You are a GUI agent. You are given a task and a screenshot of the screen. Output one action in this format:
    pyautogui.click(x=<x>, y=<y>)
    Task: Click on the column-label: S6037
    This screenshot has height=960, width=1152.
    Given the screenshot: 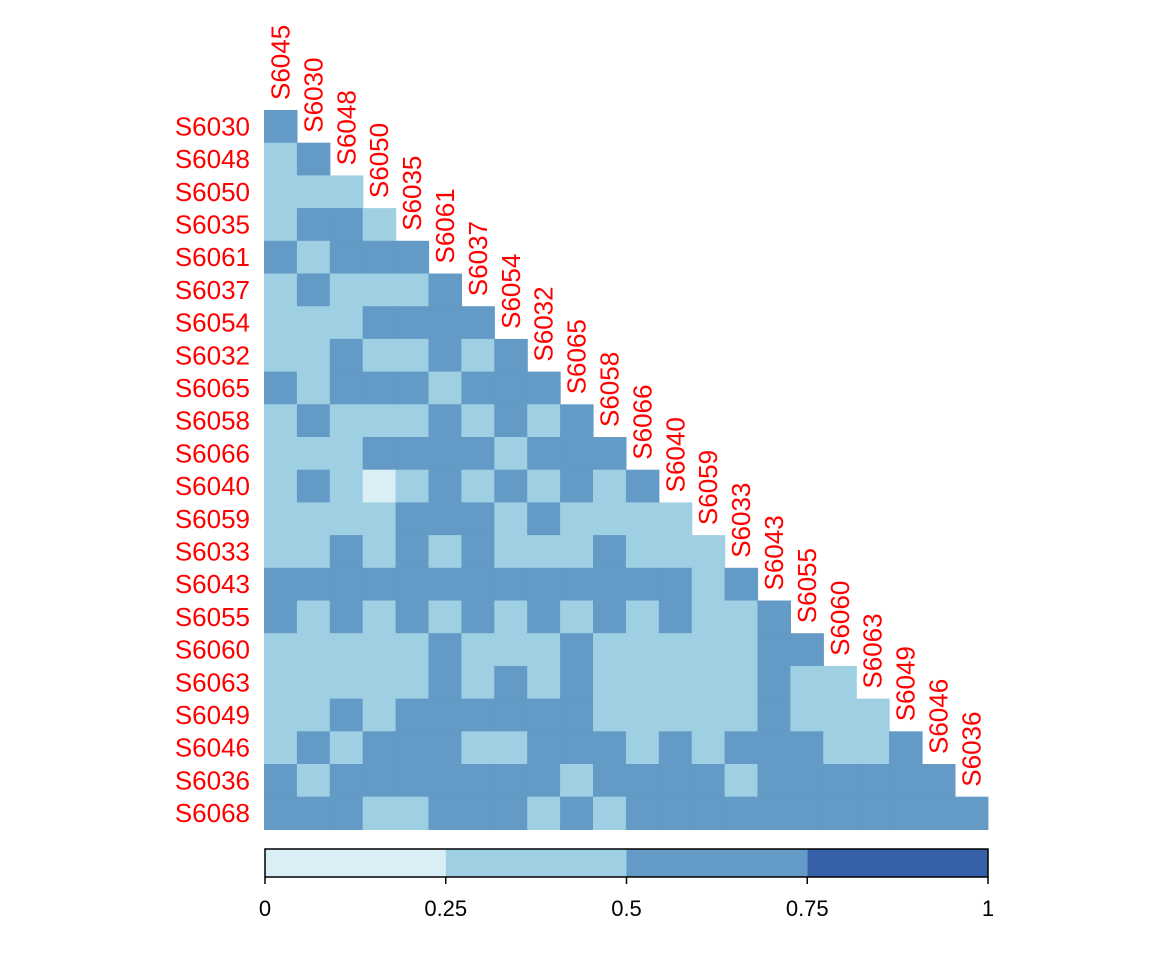 What is the action you would take?
    pyautogui.click(x=478, y=258)
    